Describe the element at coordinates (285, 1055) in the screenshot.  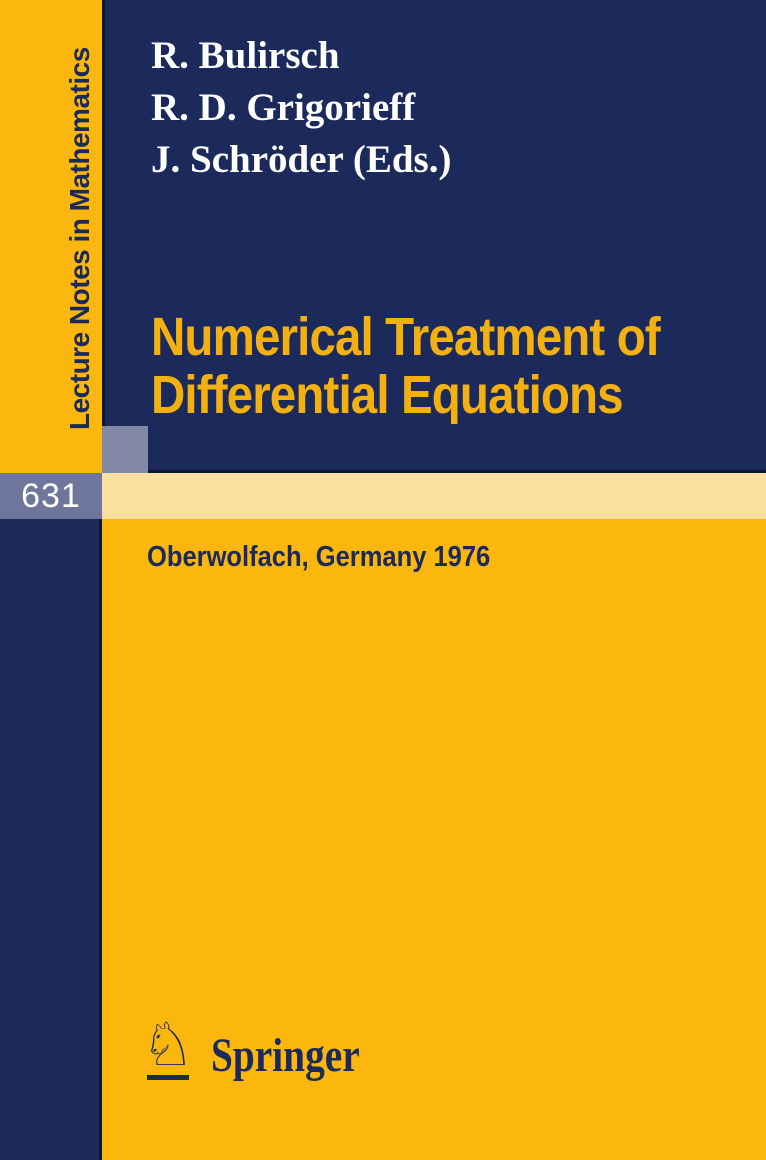
I see `publisher-name: Springer` at that location.